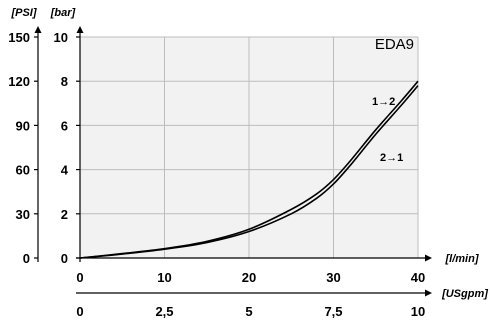 The height and width of the screenshot is (320, 490). What do you see at coordinates (19, 37) in the screenshot?
I see `y-secondary-tick-label: 150` at bounding box center [19, 37].